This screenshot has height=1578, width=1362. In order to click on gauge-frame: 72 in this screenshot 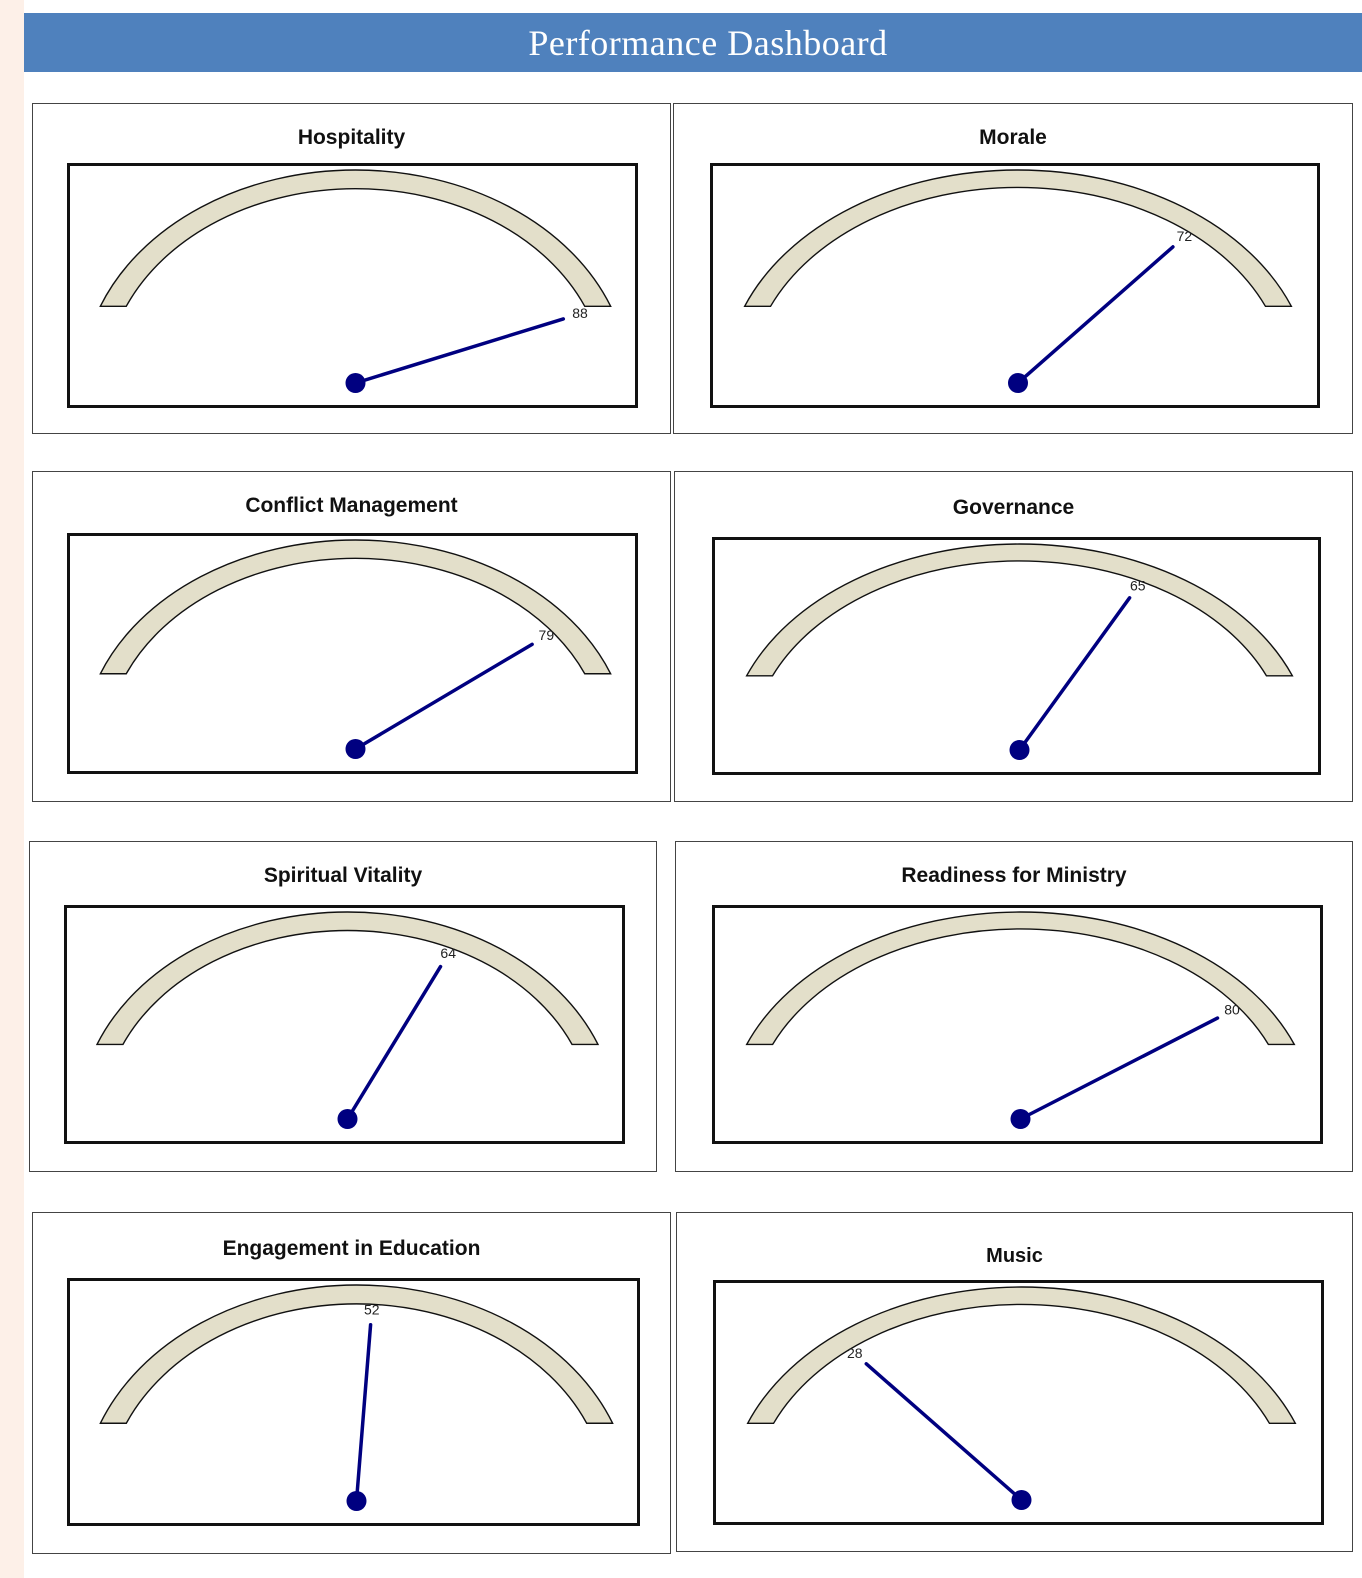, I will do `click(1015, 285)`.